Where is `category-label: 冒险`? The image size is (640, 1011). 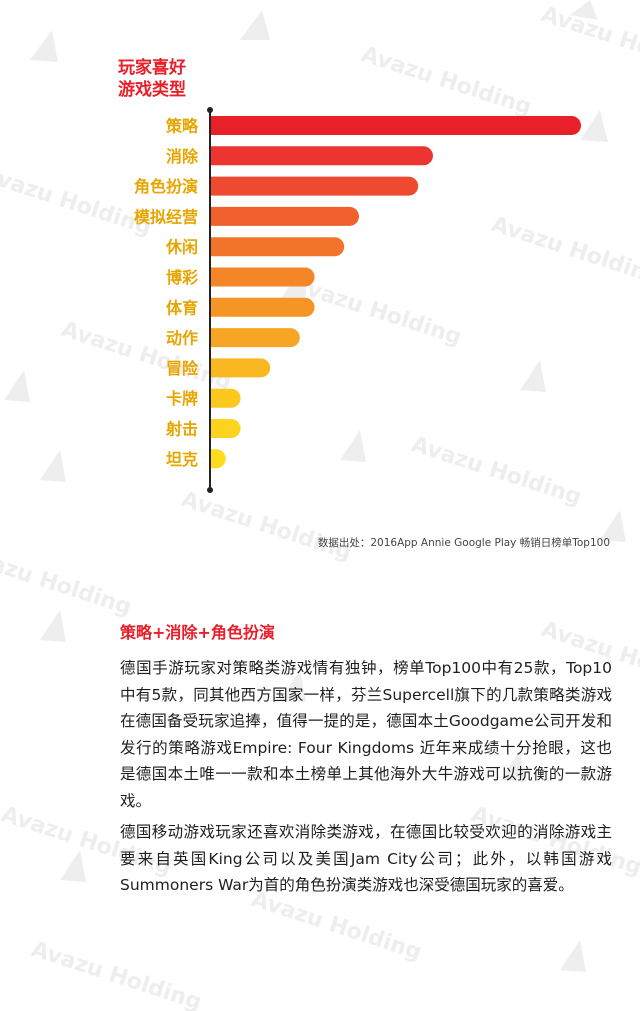 category-label: 冒险 is located at coordinates (182, 368).